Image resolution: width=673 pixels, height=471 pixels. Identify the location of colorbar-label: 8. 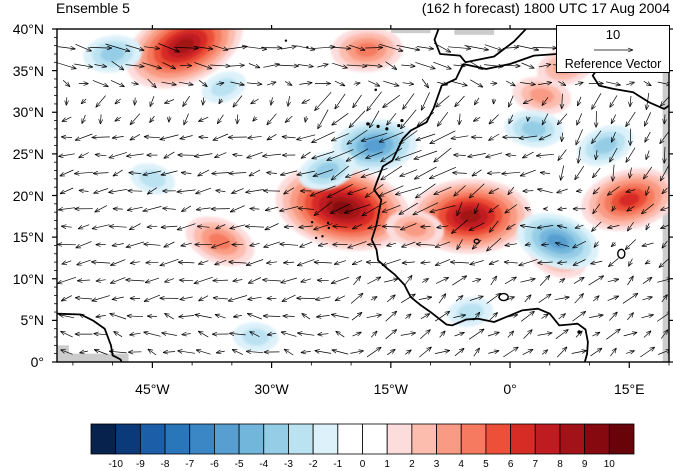
(560, 464).